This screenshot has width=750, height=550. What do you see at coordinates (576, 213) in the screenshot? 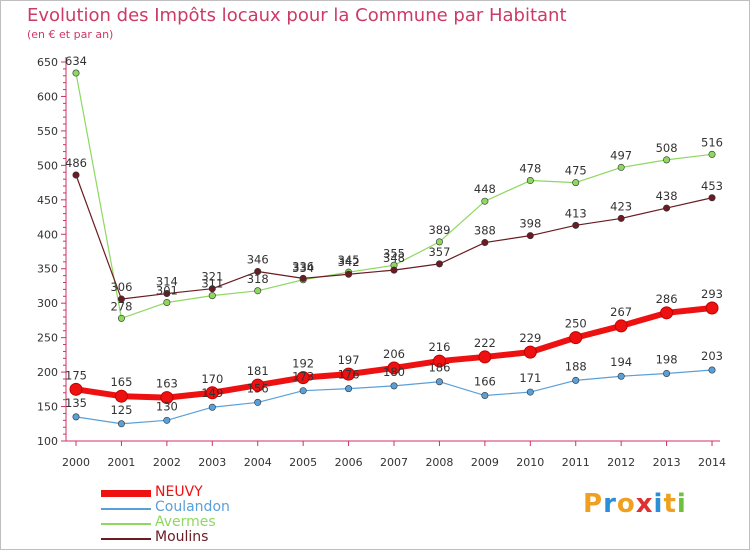
I see `data-label: 413` at bounding box center [576, 213].